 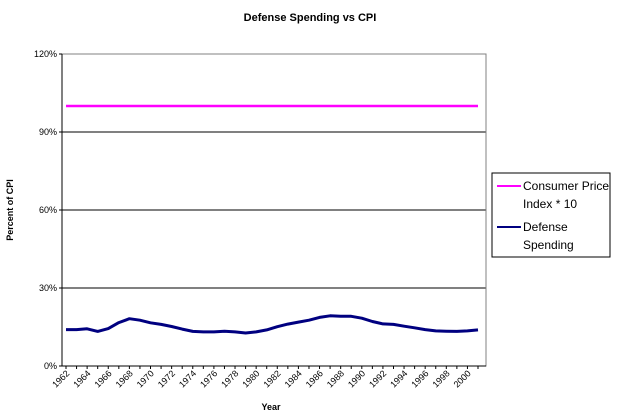 What do you see at coordinates (81, 378) in the screenshot?
I see `x-tick-label: 1964` at bounding box center [81, 378].